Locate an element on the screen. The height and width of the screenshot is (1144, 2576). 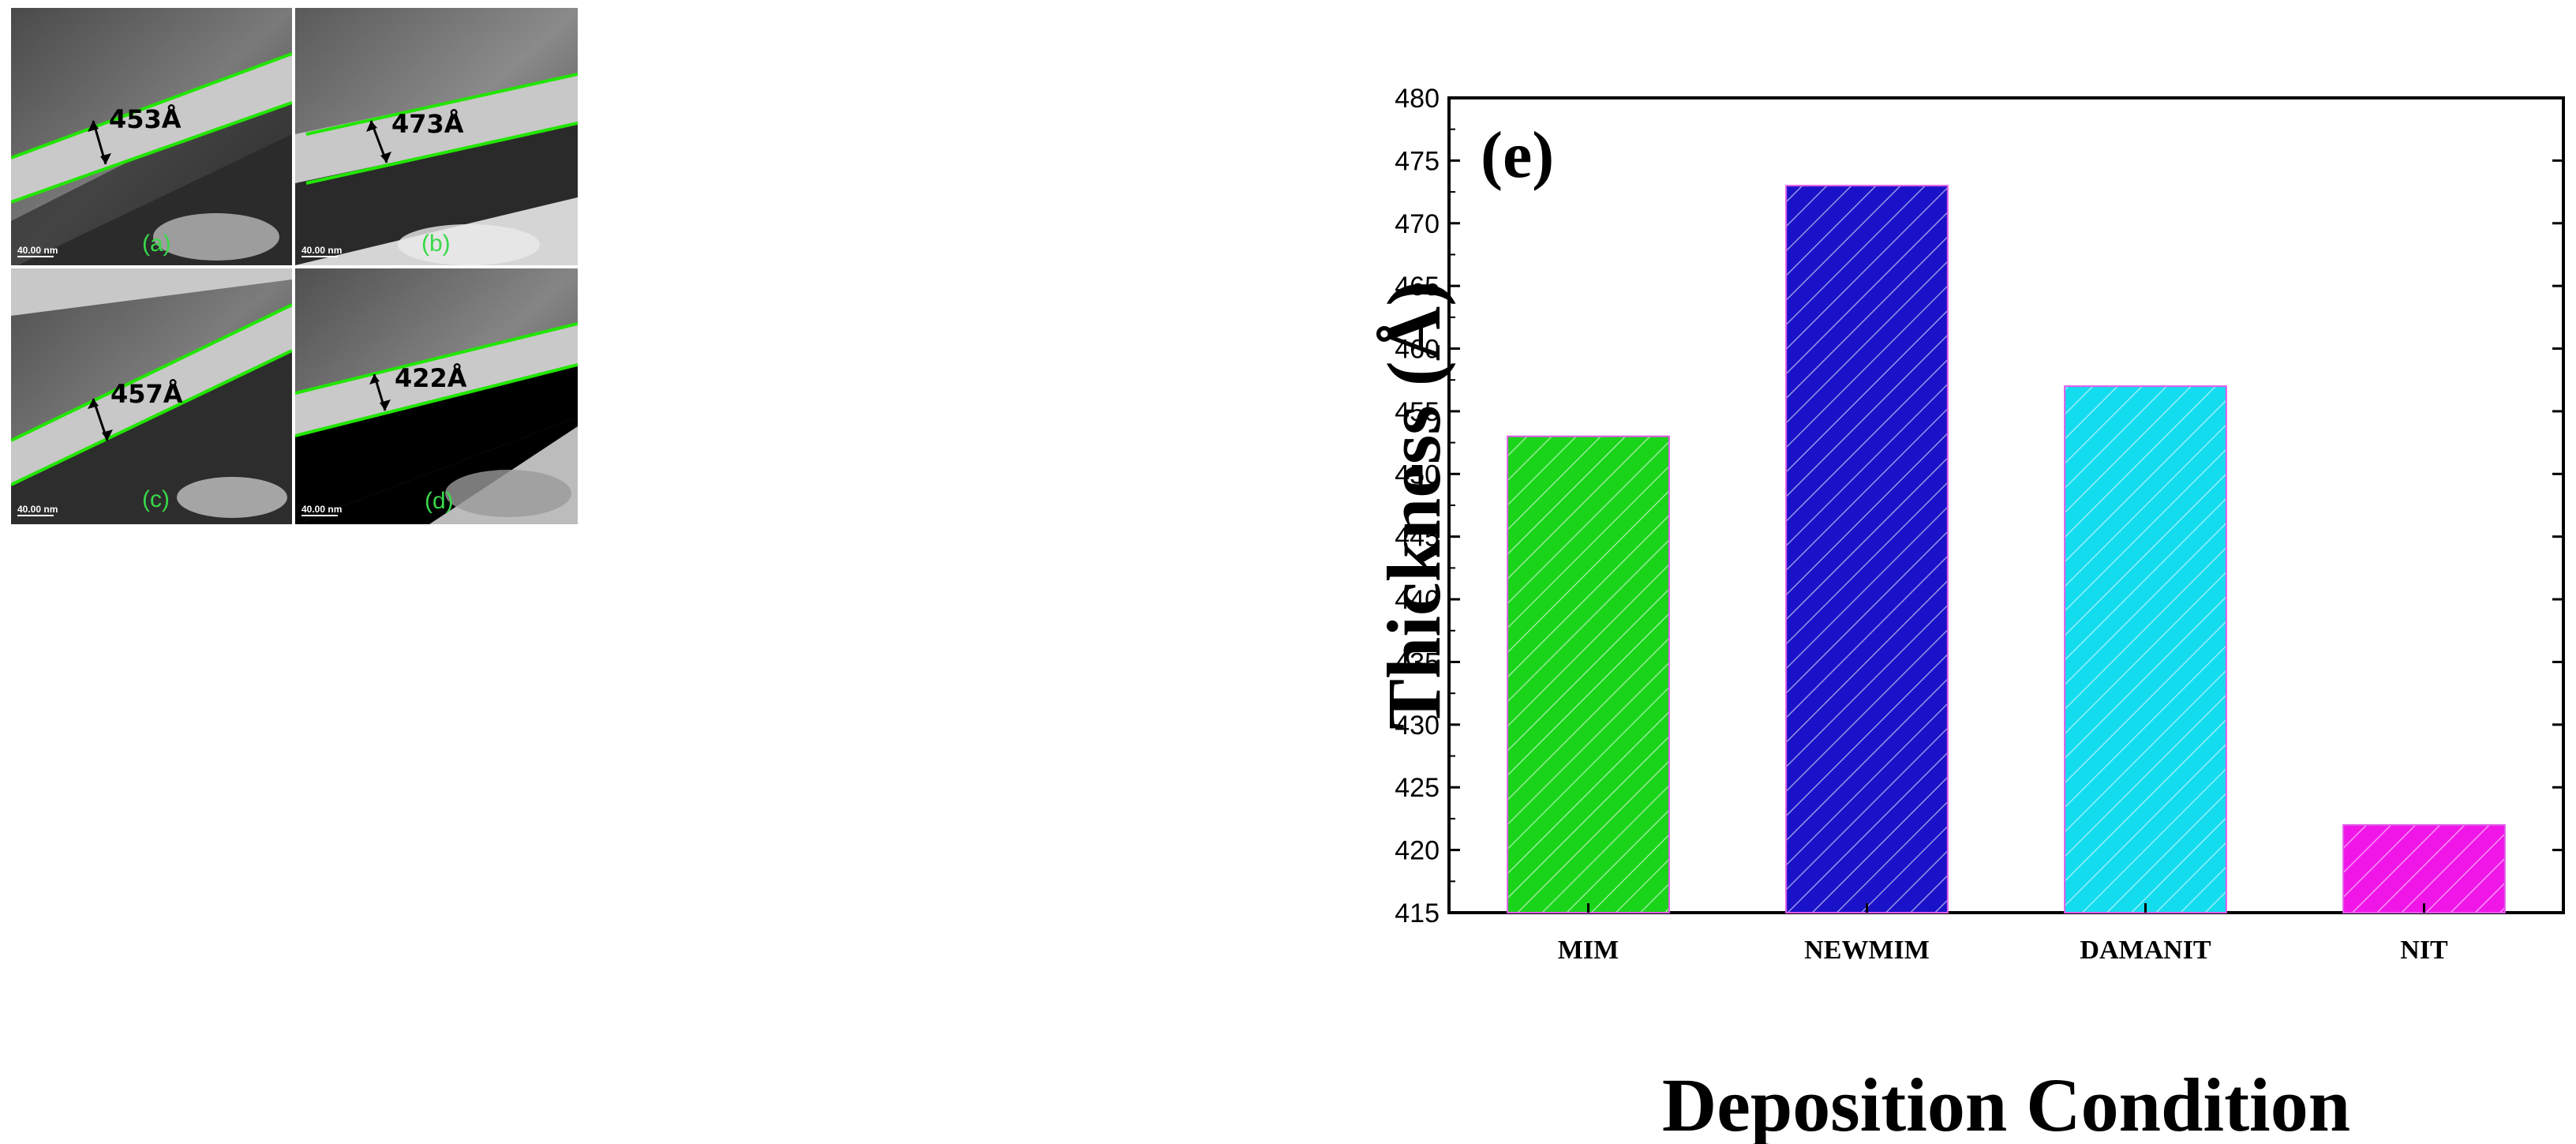
y-tick-label: 440 is located at coordinates (1417, 600).